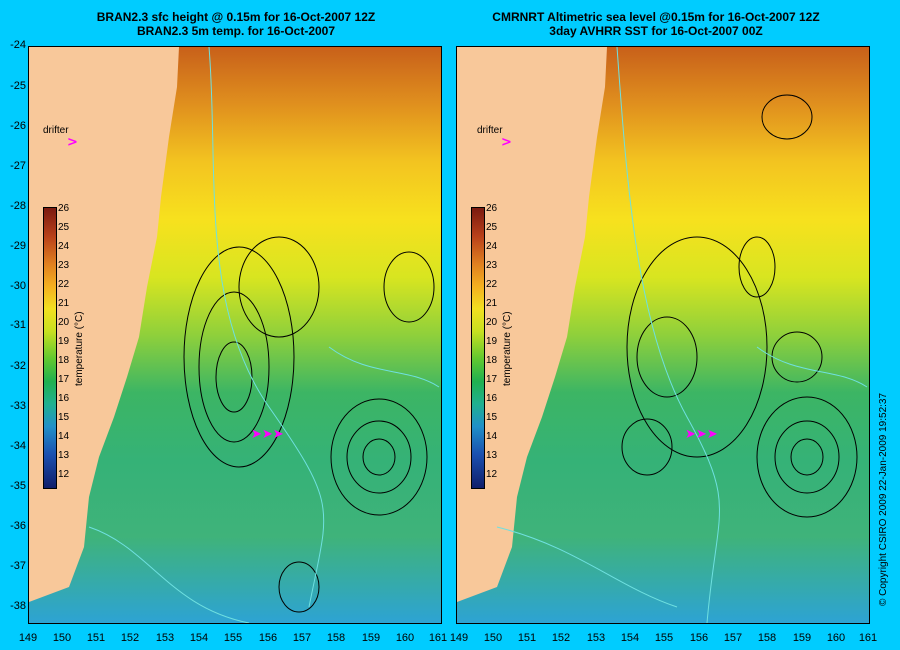 Image resolution: width=900 pixels, height=650 pixels. Describe the element at coordinates (18, 606) in the screenshot. I see `y-tick: -38` at that location.